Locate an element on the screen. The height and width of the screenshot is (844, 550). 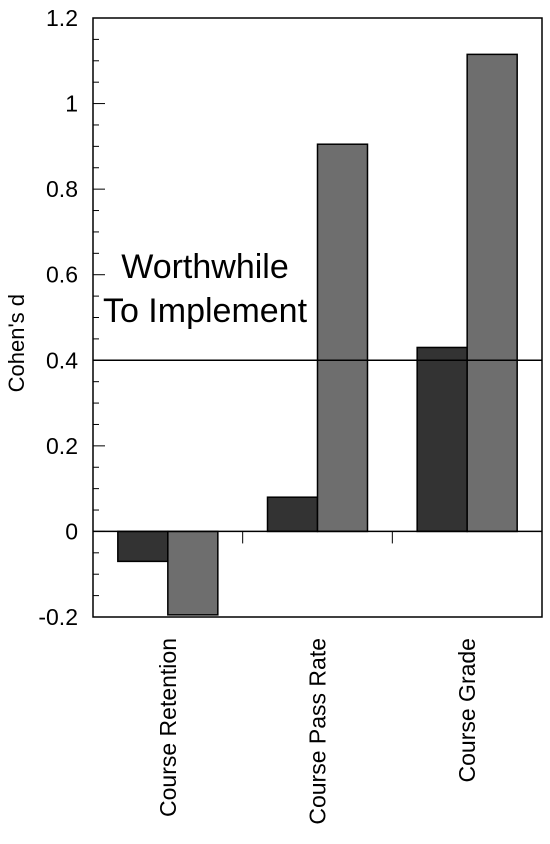
y-tick-label: 0 is located at coordinates (71, 531).